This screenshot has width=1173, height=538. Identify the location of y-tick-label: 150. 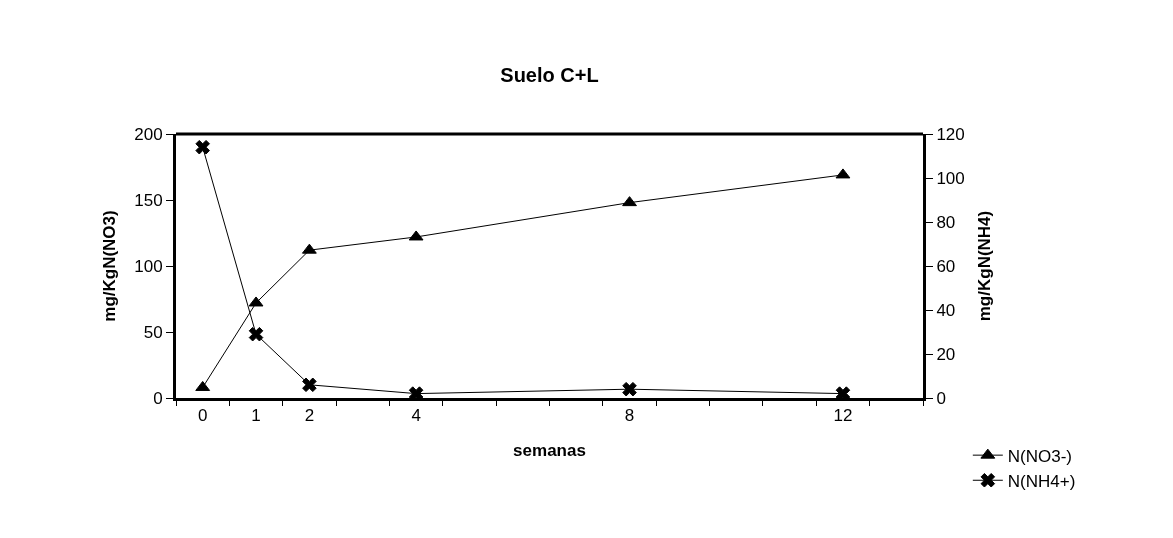
(148, 200).